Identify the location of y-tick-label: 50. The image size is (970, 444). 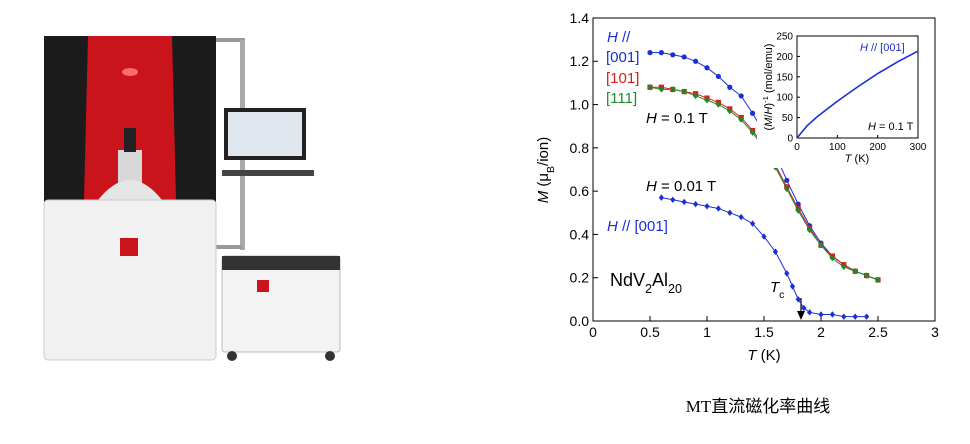
(788, 118).